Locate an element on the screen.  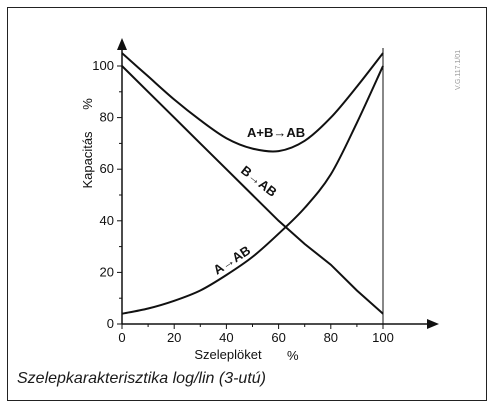
x-tick-label: 0 is located at coordinates (121, 337).